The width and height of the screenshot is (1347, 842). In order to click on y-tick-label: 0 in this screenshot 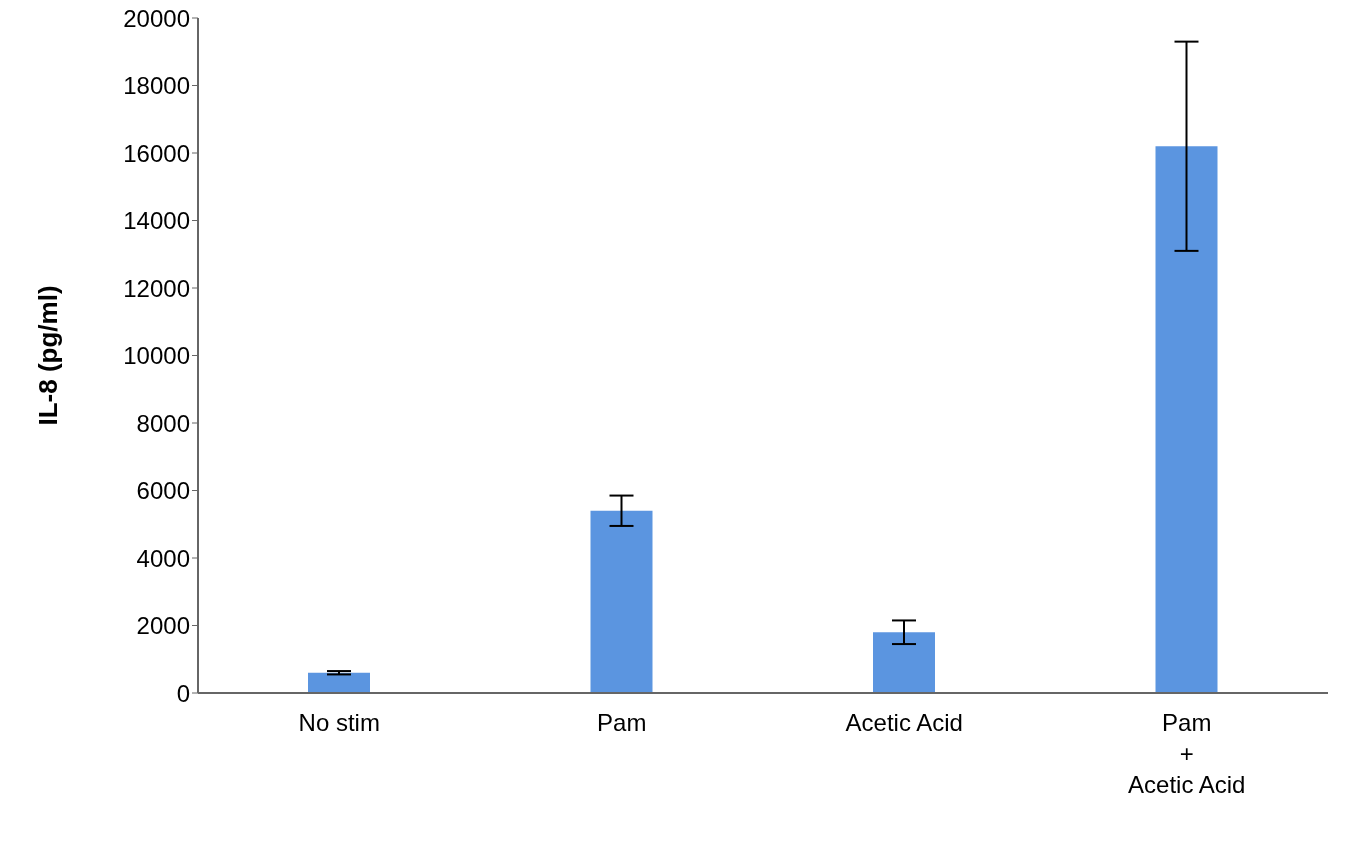, I will do `click(183, 693)`.